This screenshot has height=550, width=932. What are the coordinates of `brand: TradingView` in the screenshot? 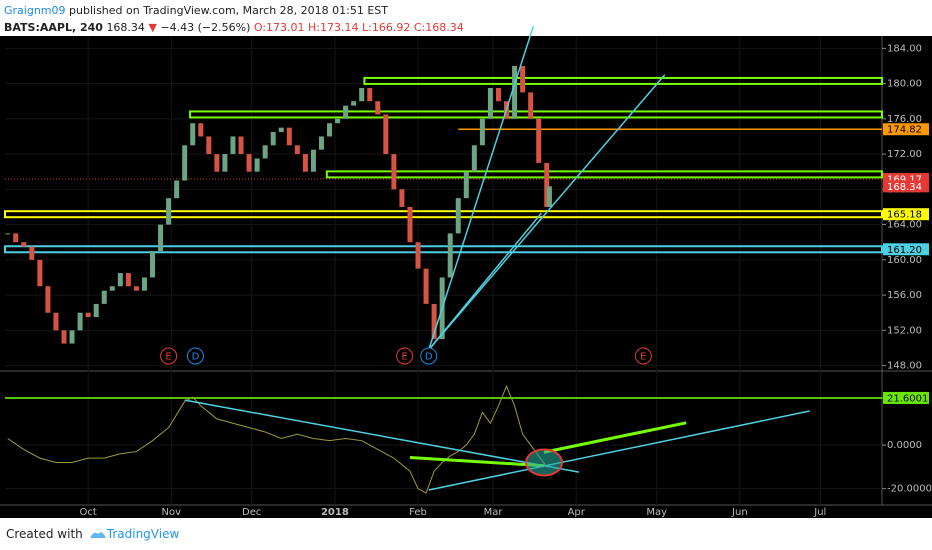 It's located at (143, 534).